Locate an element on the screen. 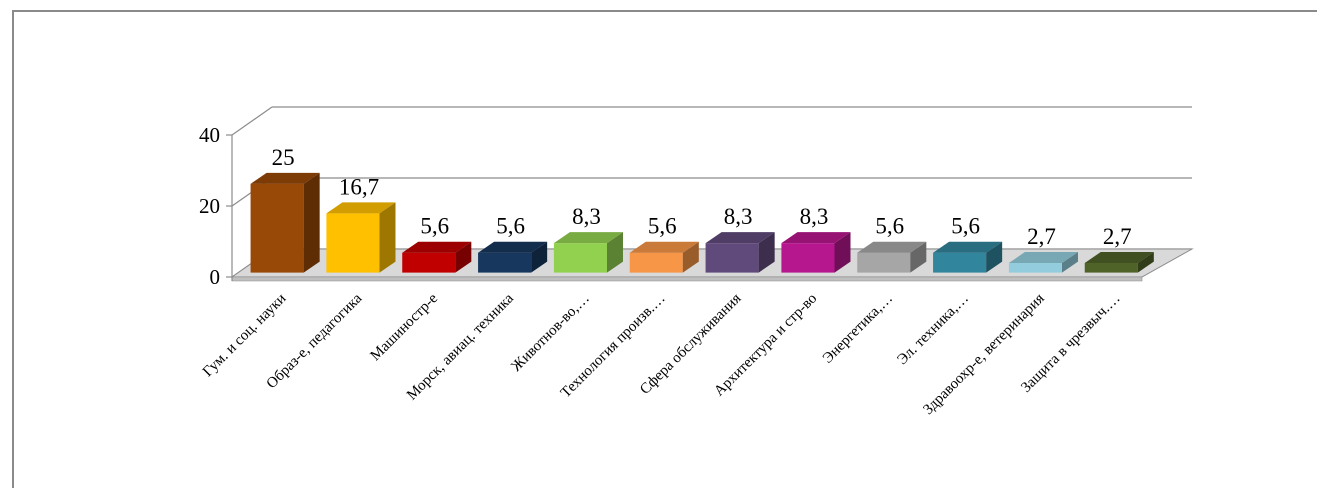  y-tick-label: 20 is located at coordinates (209, 206).